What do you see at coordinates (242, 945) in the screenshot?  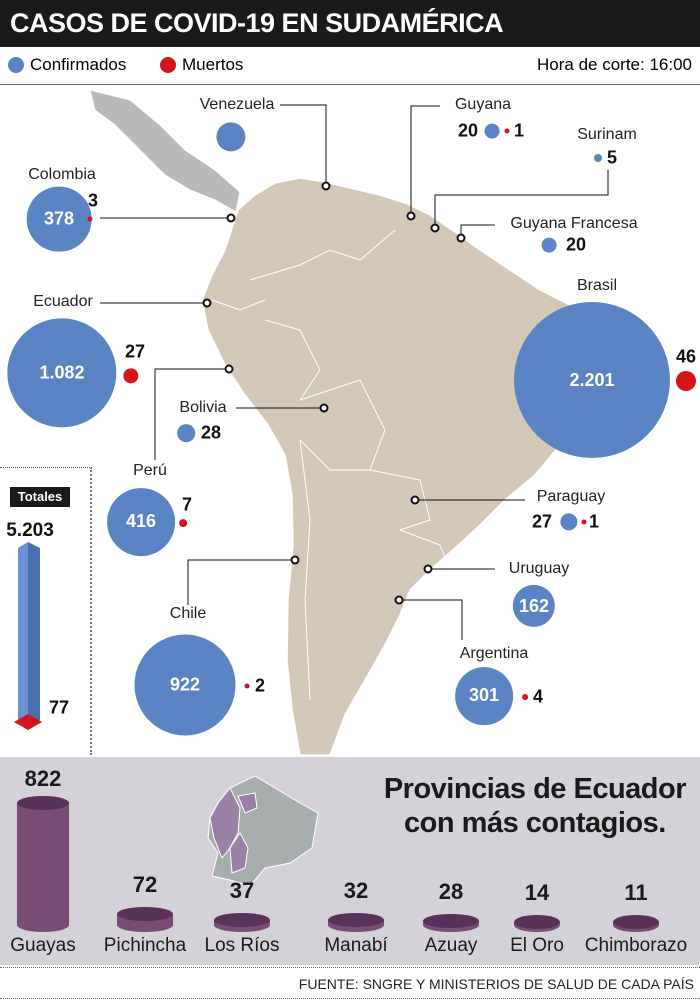 I see `province-label: Los Ríos` at bounding box center [242, 945].